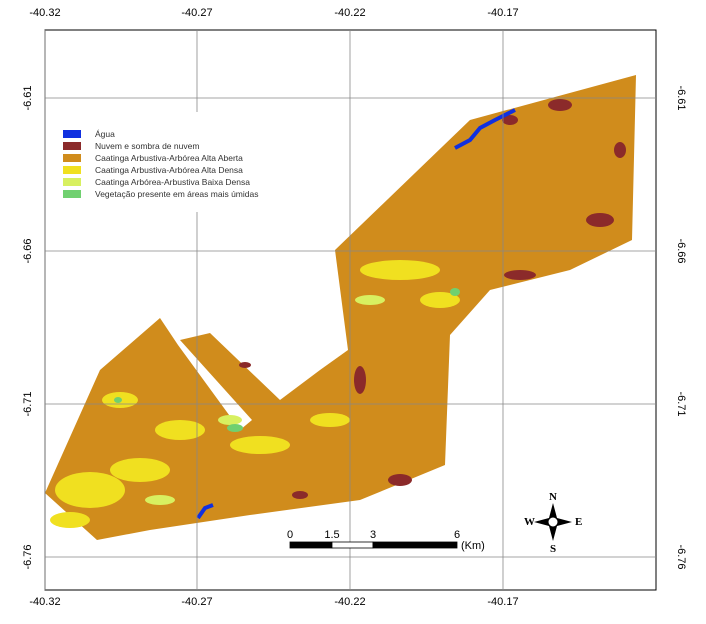  Describe the element at coordinates (373, 535) in the screenshot. I see `scale-label: 3` at that location.